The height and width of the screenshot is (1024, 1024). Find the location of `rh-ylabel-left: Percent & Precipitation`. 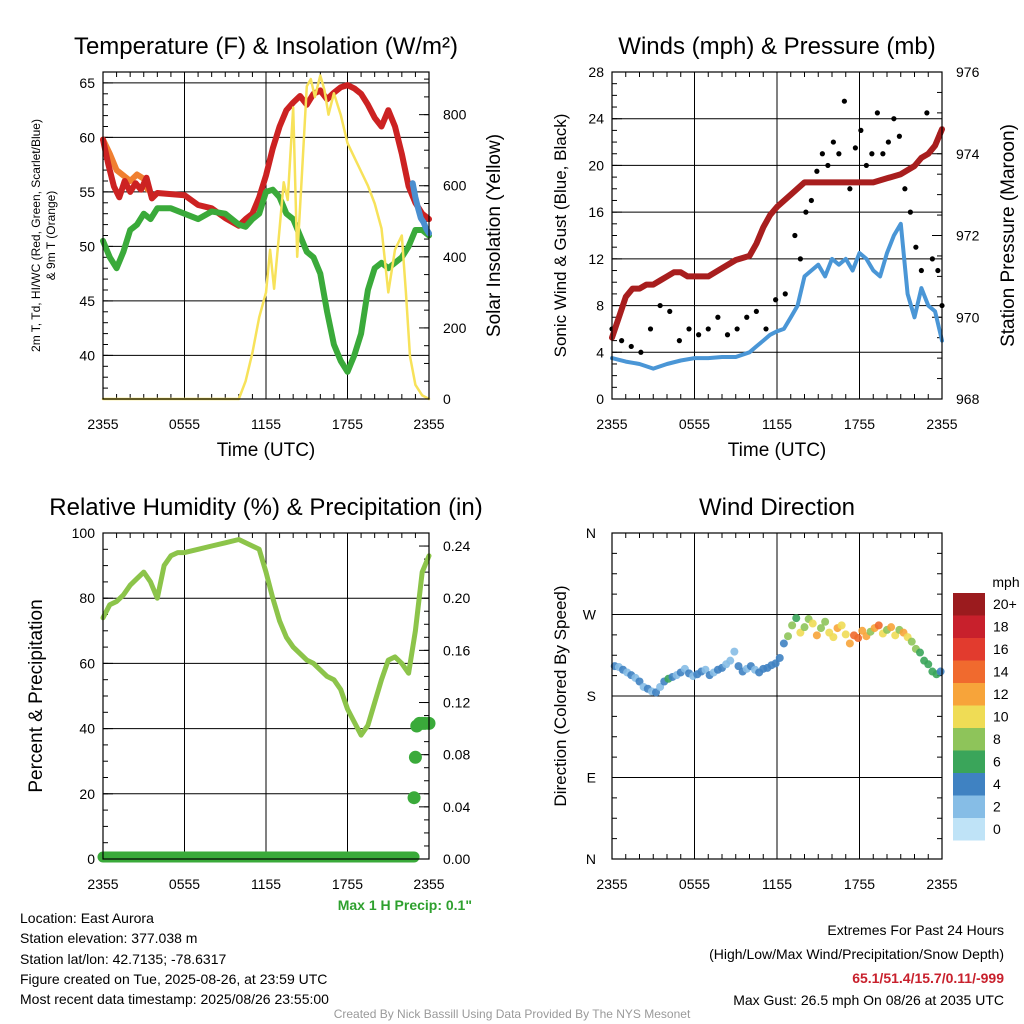

rh-ylabel-left: Percent & Precipitation is located at coordinates (36, 695).